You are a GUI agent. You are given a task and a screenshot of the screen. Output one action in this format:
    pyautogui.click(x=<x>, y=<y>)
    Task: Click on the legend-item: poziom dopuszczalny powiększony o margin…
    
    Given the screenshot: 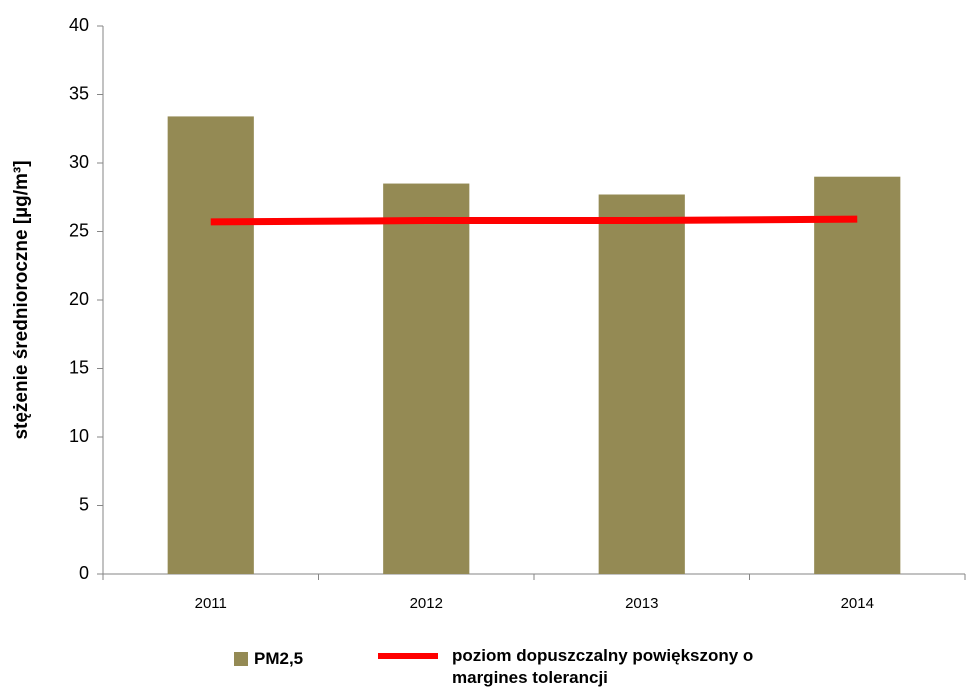 What is the action you would take?
    pyautogui.click(x=595, y=667)
    